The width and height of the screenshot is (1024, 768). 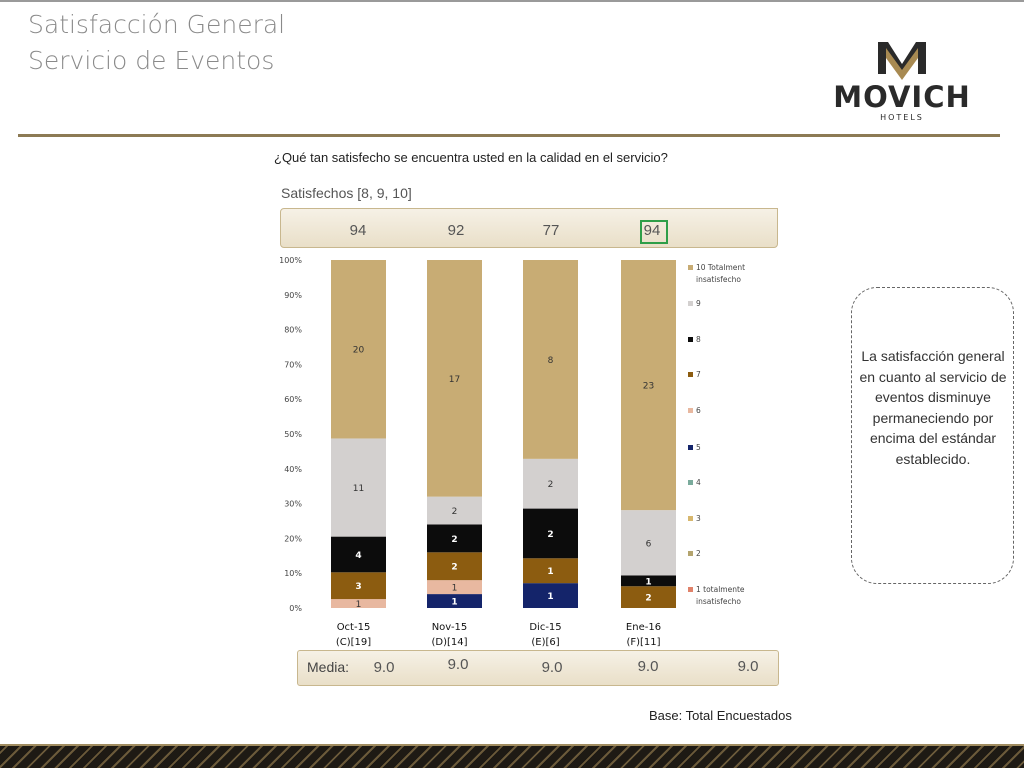 What do you see at coordinates (720, 267) in the screenshot?
I see `legend-label: 10 Totalment` at bounding box center [720, 267].